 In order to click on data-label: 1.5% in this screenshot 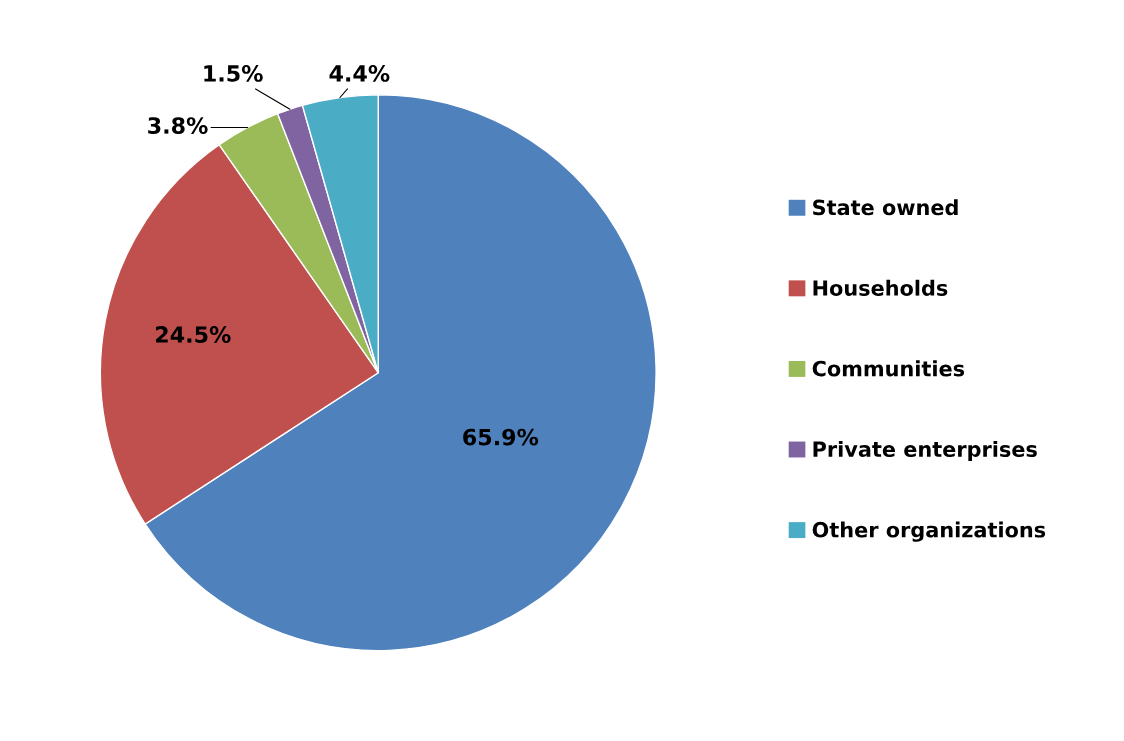, I will do `click(233, 73)`.